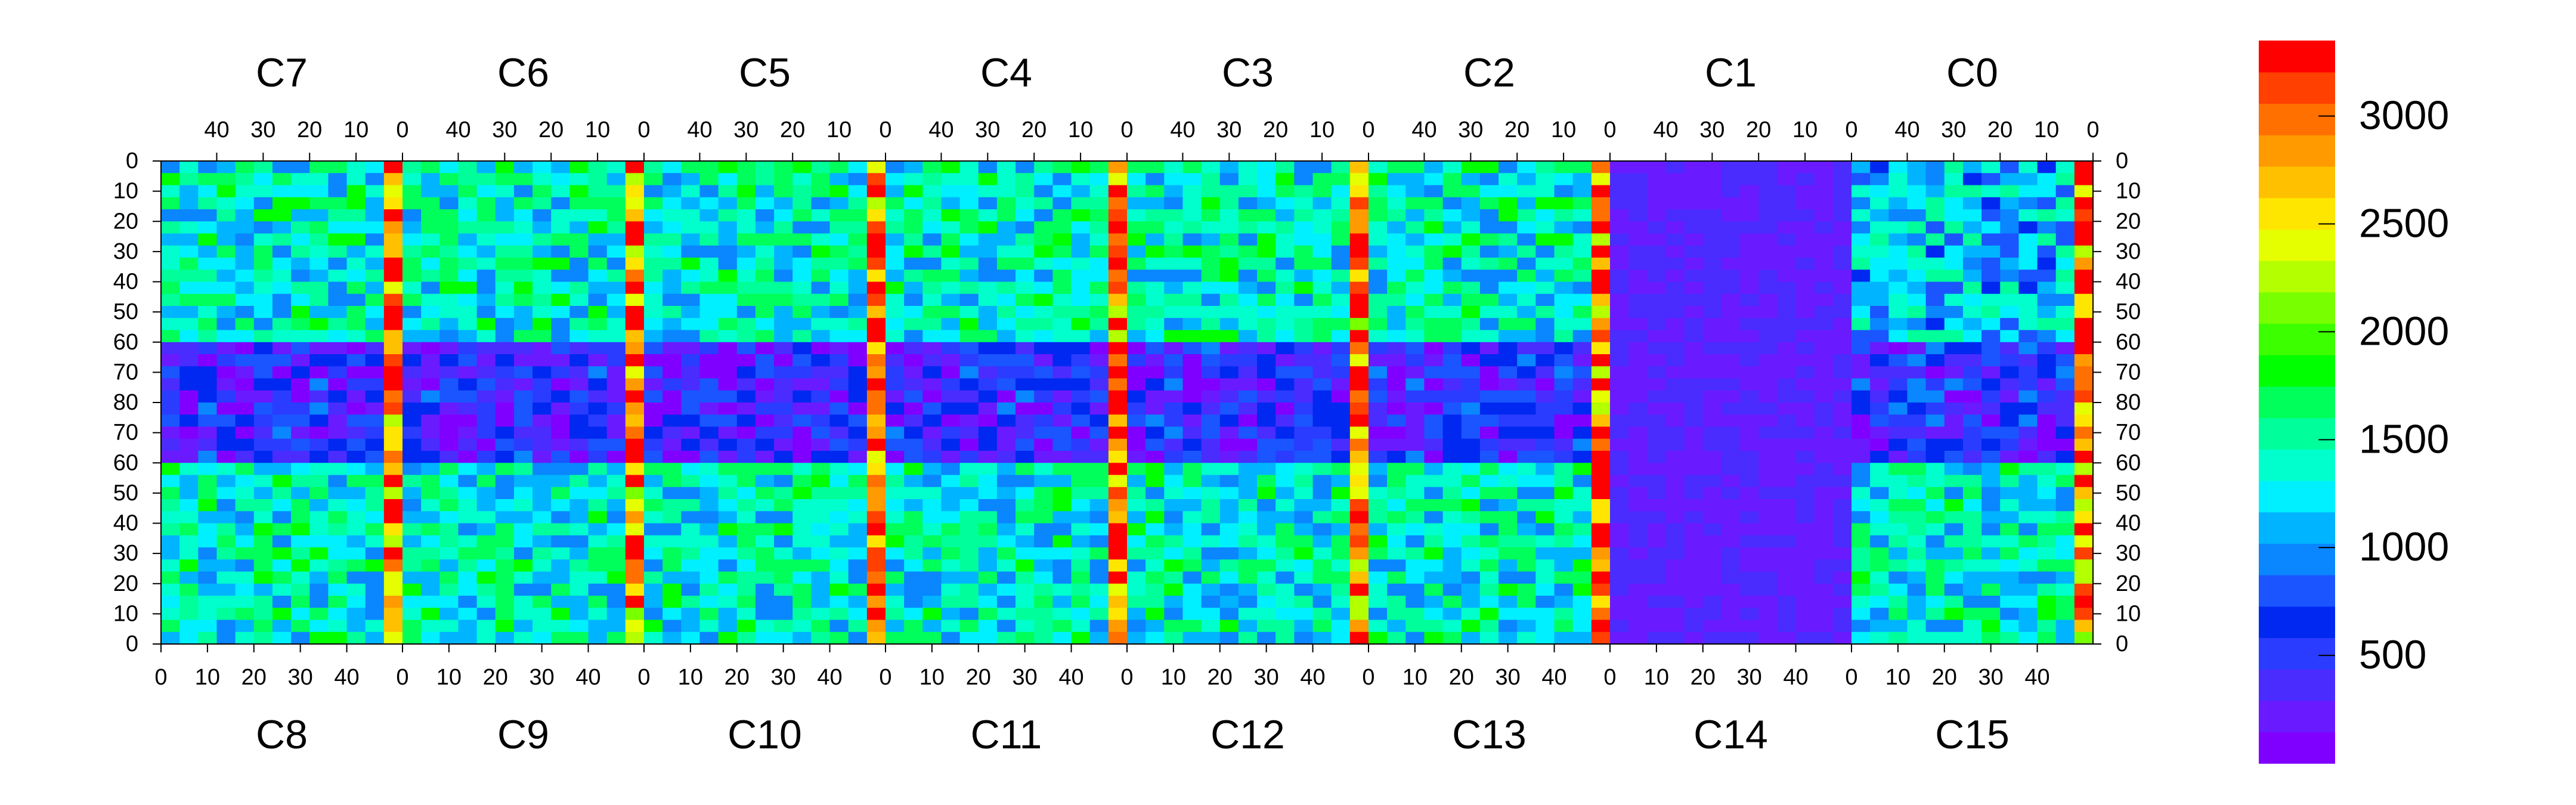  Describe the element at coordinates (1248, 72) in the screenshot. I see `chip-label-top: C3` at that location.